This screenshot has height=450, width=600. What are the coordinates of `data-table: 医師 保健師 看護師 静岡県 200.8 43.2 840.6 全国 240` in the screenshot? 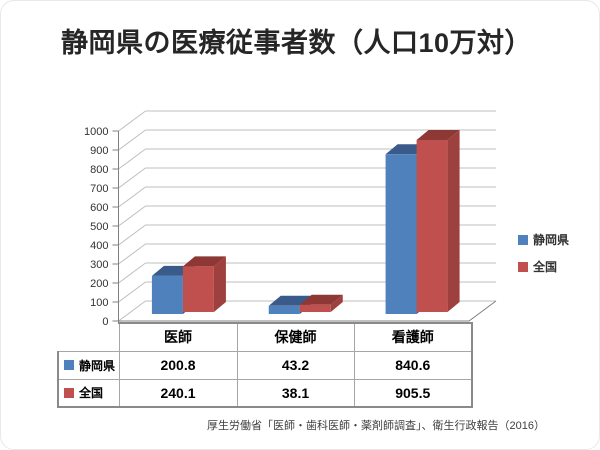 It's located at (265, 365).